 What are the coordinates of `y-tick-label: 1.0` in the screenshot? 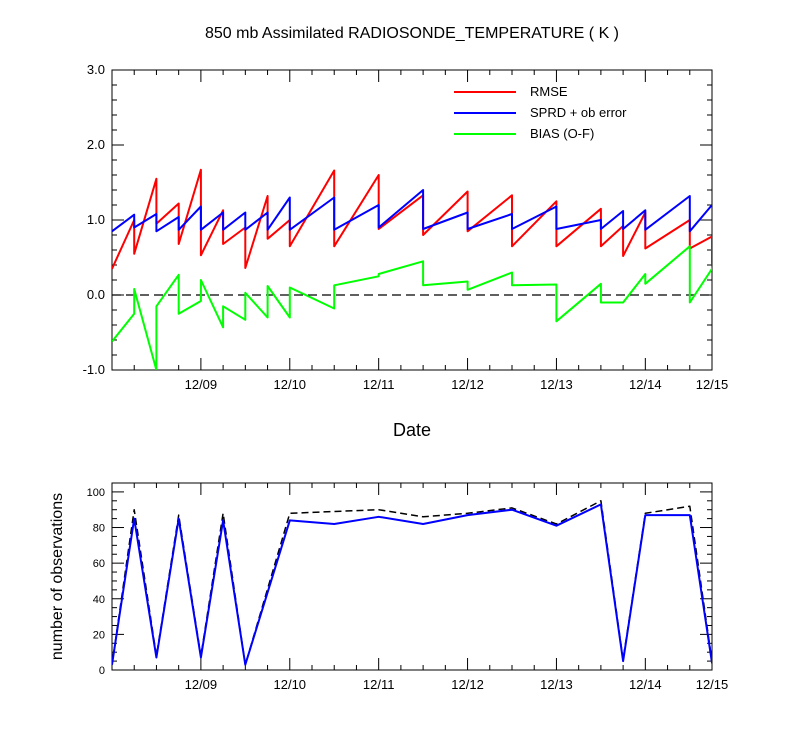 It's located at (96, 219).